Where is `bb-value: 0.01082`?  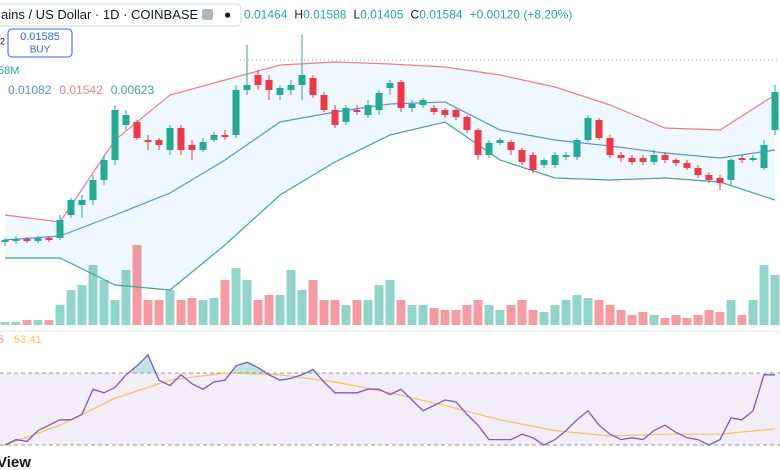 bb-value: 0.01082 is located at coordinates (30, 90).